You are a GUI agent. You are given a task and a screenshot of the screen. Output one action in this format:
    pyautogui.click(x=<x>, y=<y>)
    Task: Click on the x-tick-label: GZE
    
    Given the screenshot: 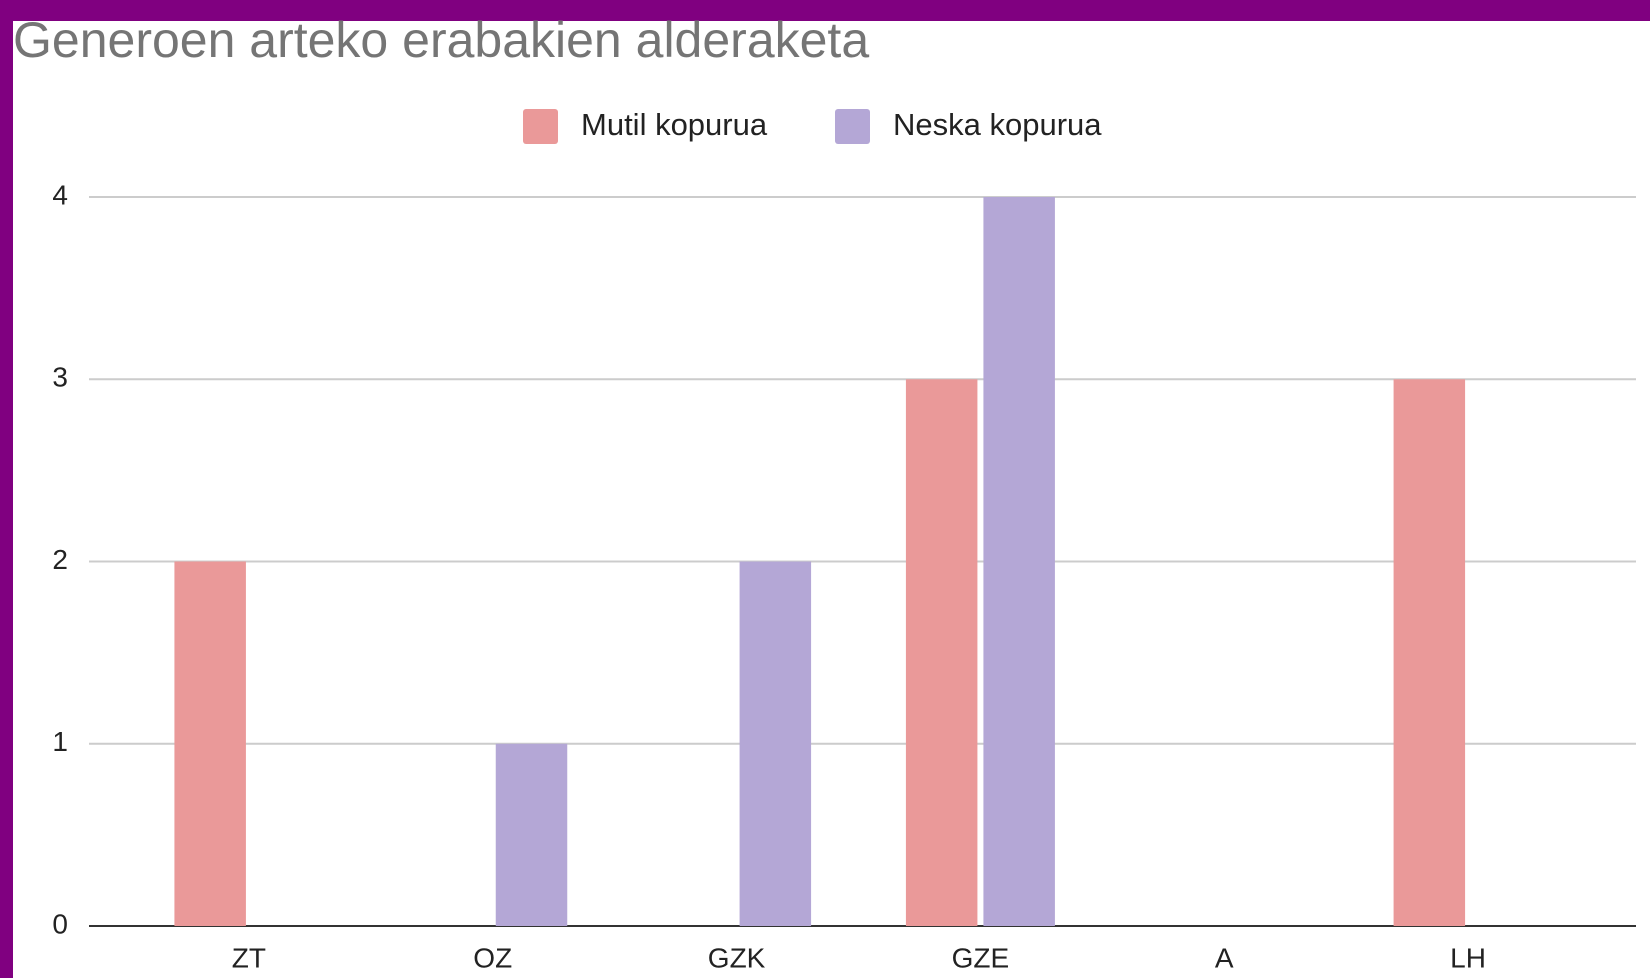 What is the action you would take?
    pyautogui.click(x=981, y=957)
    